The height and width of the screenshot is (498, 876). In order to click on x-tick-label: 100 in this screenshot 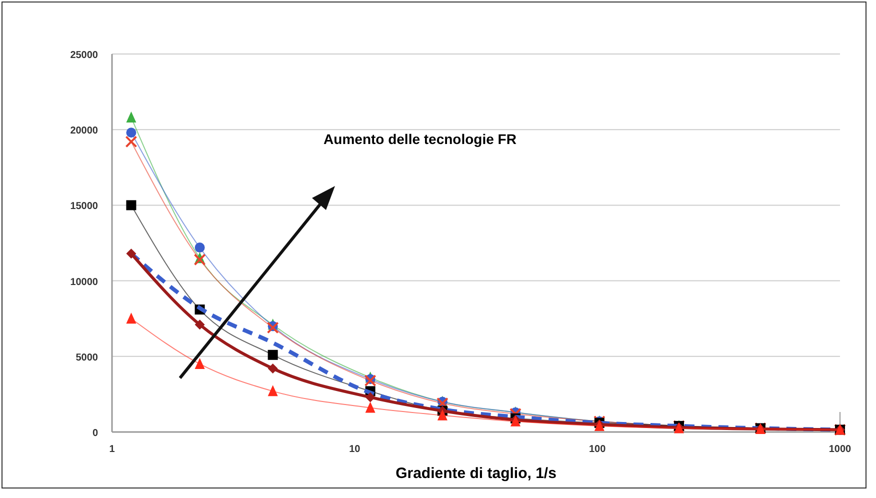, I will do `click(597, 449)`.